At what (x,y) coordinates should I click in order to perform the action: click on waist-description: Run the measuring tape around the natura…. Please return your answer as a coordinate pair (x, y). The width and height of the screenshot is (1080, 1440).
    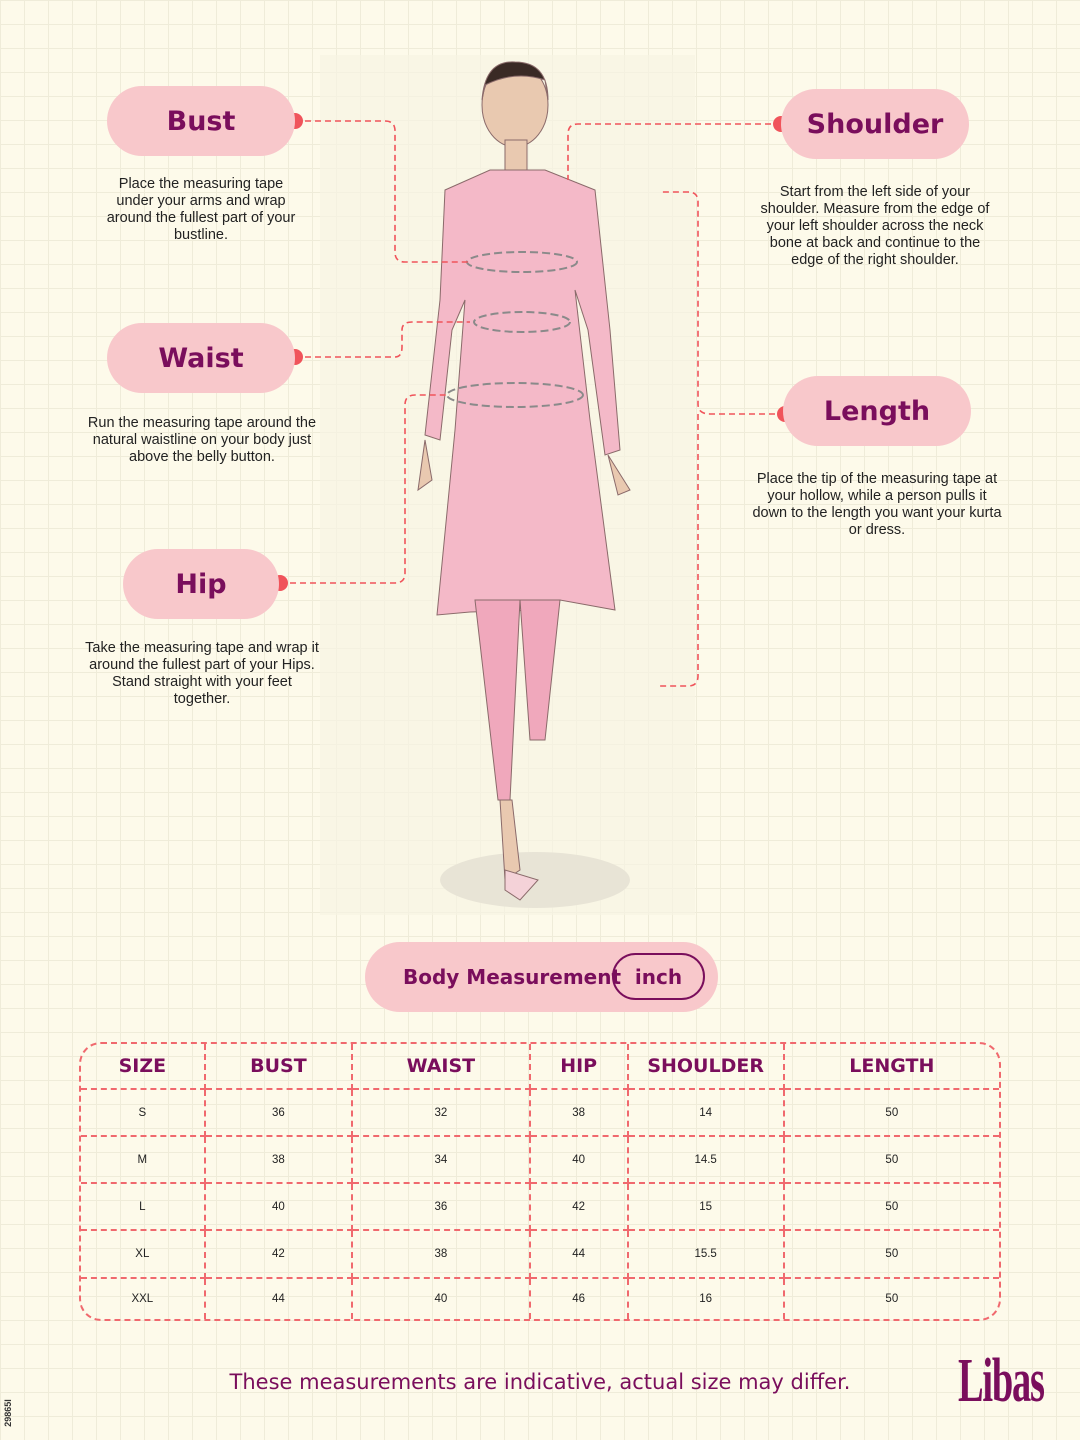
    Looking at the image, I should click on (202, 440).